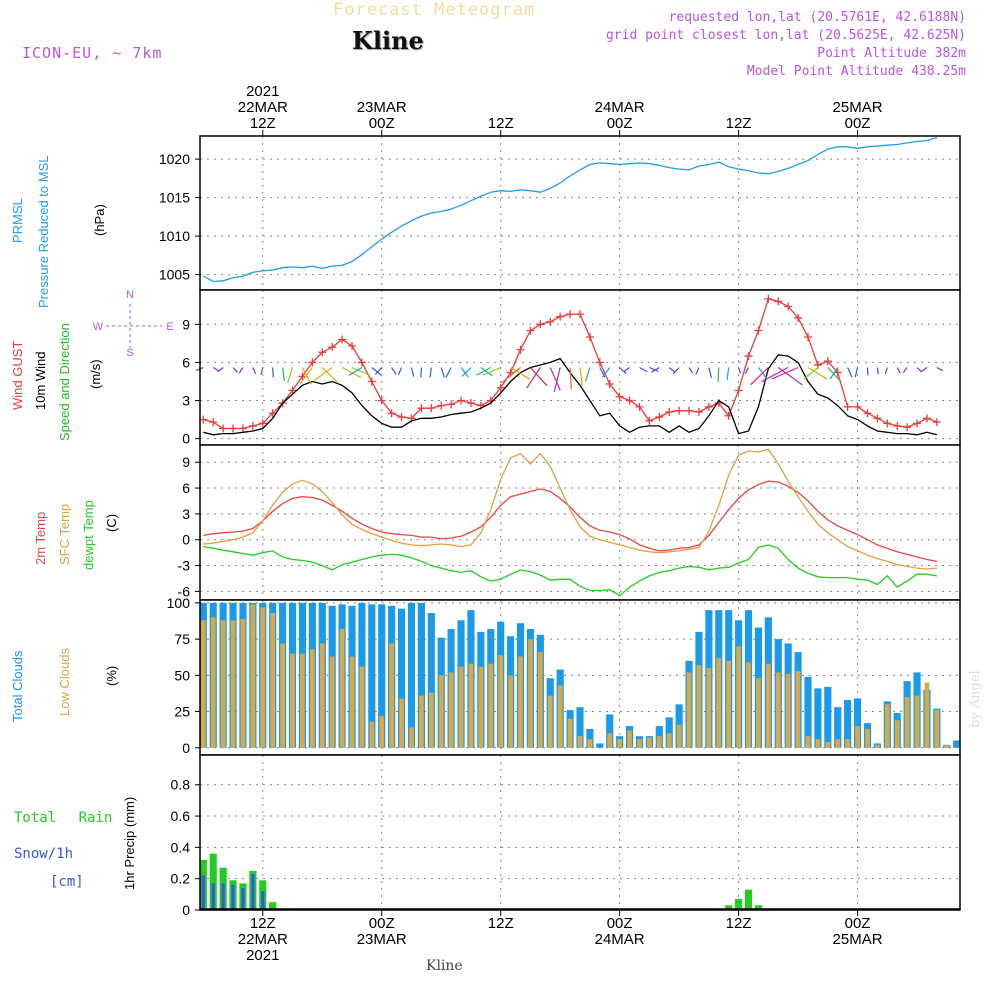  What do you see at coordinates (856, 71) in the screenshot?
I see `model-altitude: Model Point Altitude 438.25m` at bounding box center [856, 71].